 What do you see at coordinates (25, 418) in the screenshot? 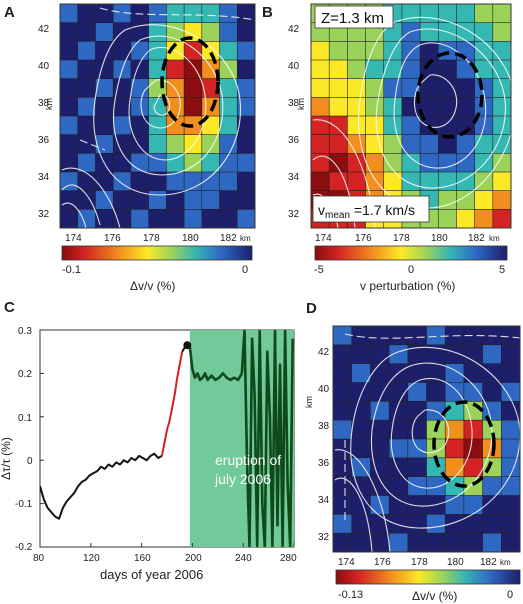
I see `panel-c-ytick: 0.1` at bounding box center [25, 418].